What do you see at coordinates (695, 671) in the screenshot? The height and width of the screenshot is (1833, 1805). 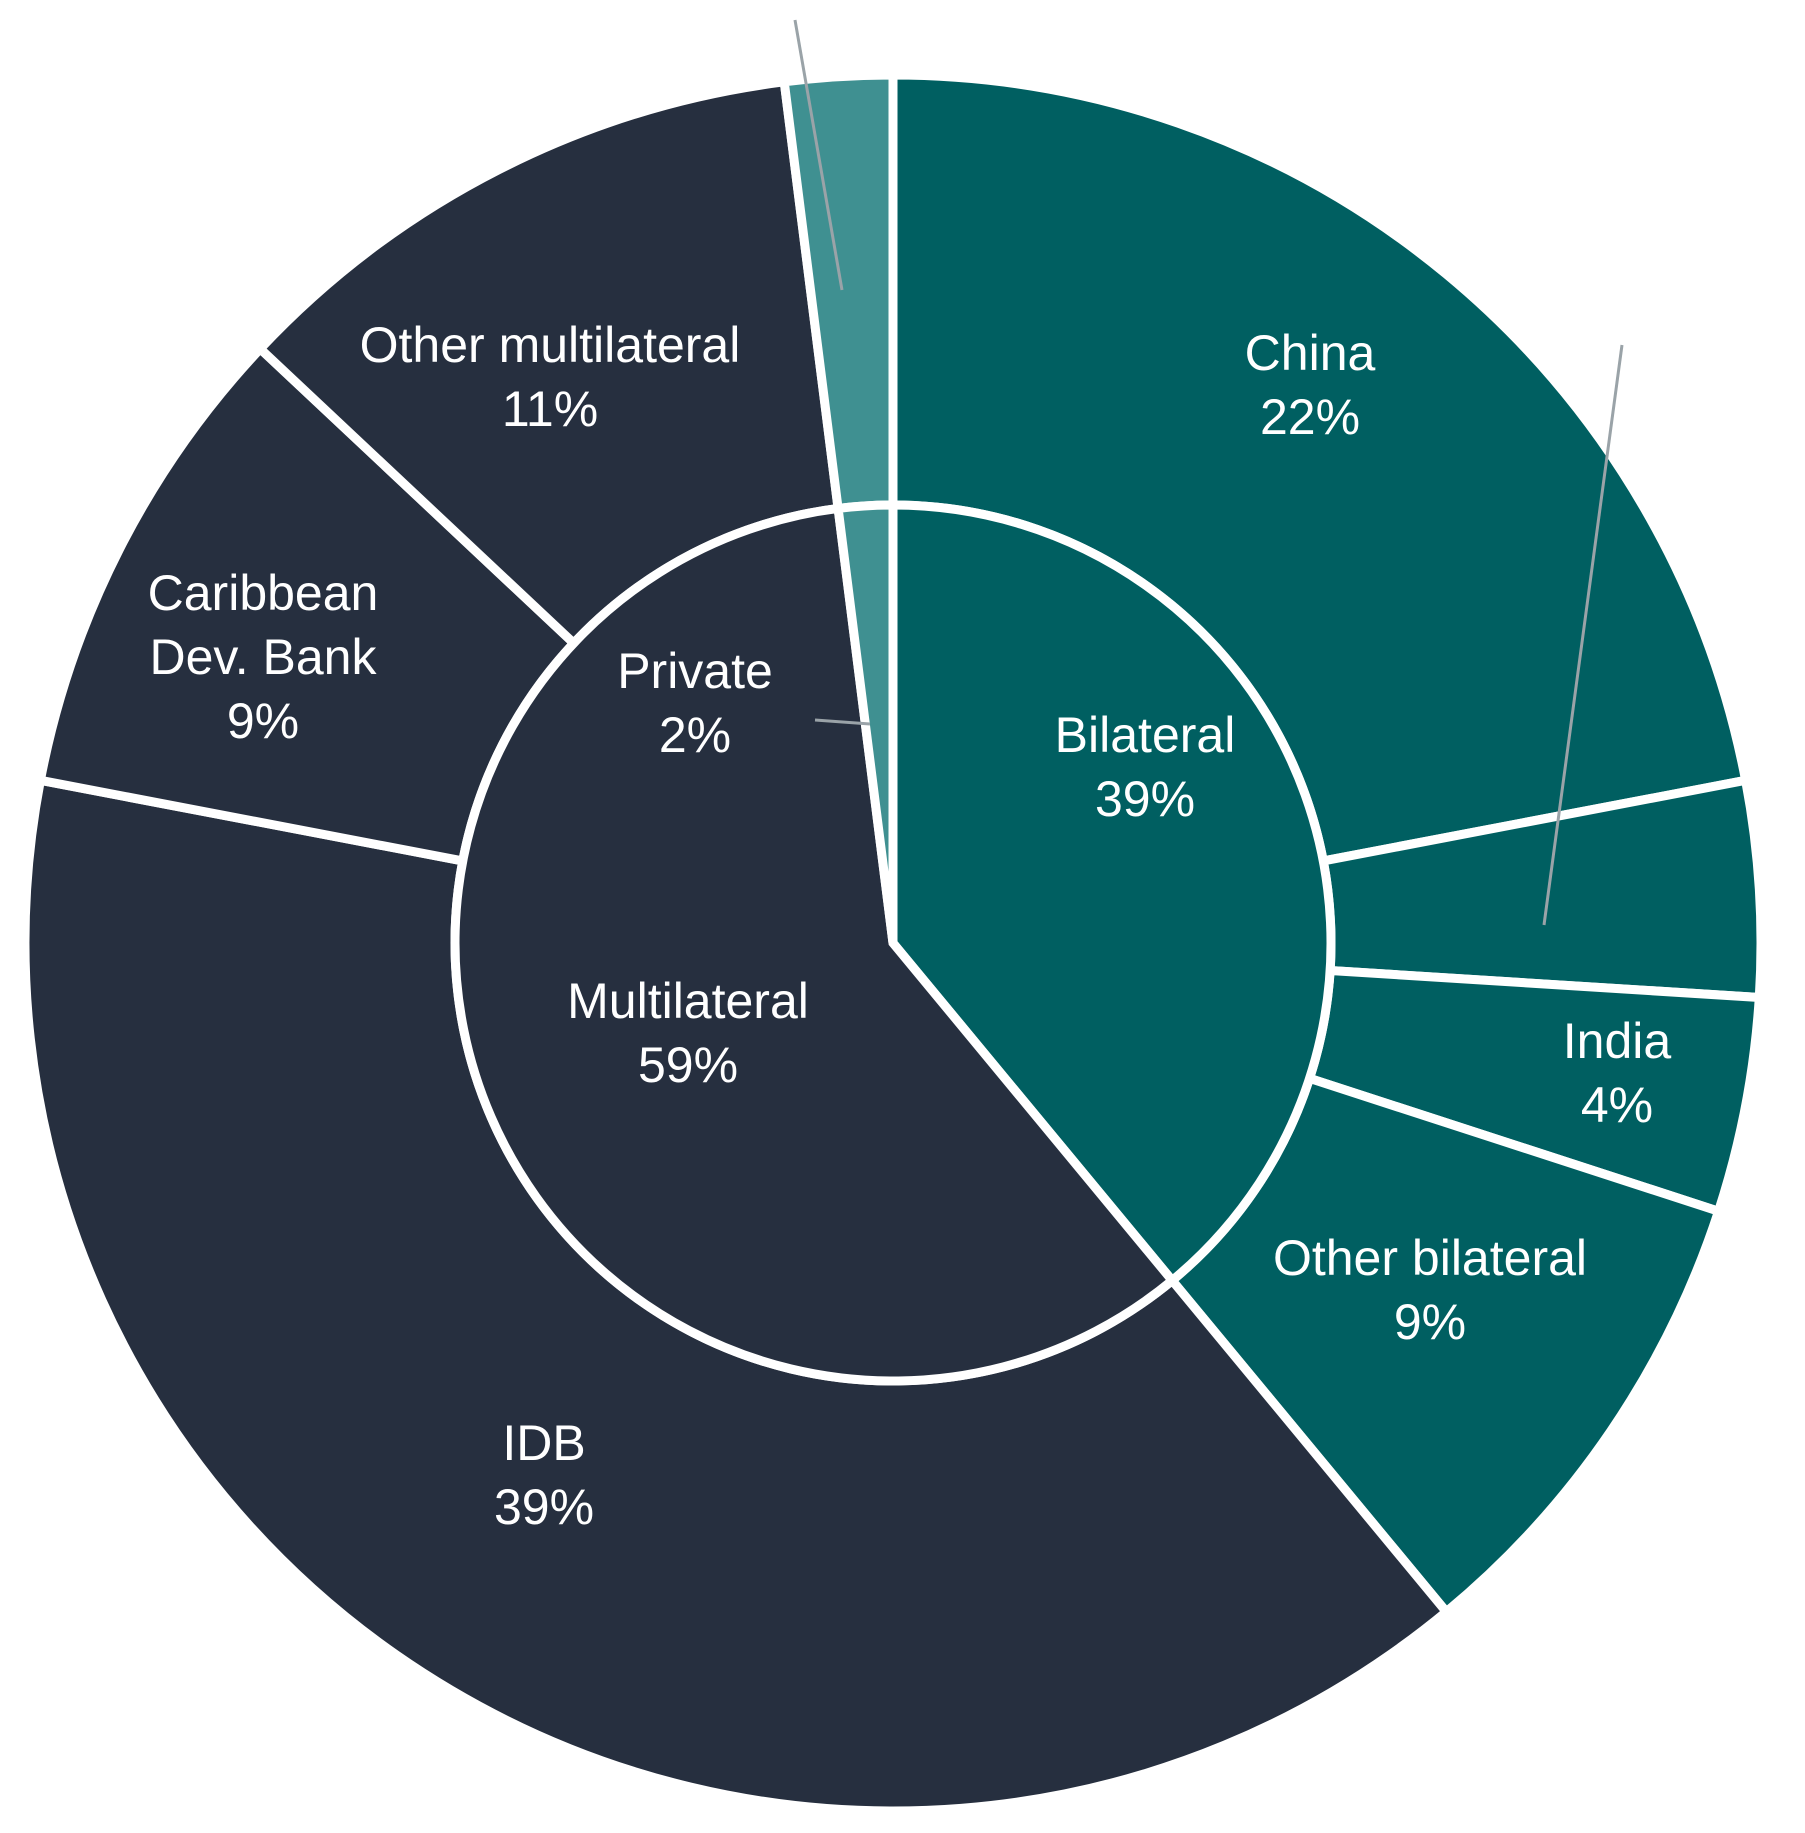 I see `slice-label-private: Private` at bounding box center [695, 671].